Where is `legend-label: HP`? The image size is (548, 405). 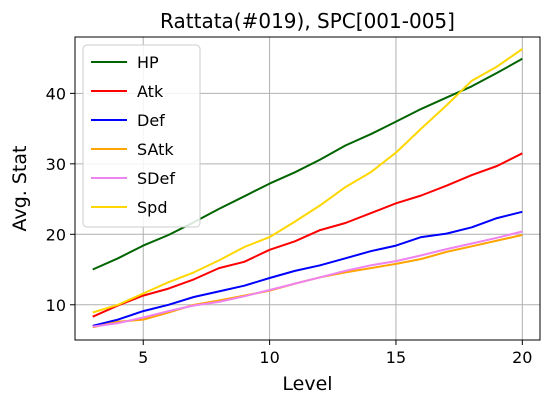
legend-label: HP is located at coordinates (148, 62).